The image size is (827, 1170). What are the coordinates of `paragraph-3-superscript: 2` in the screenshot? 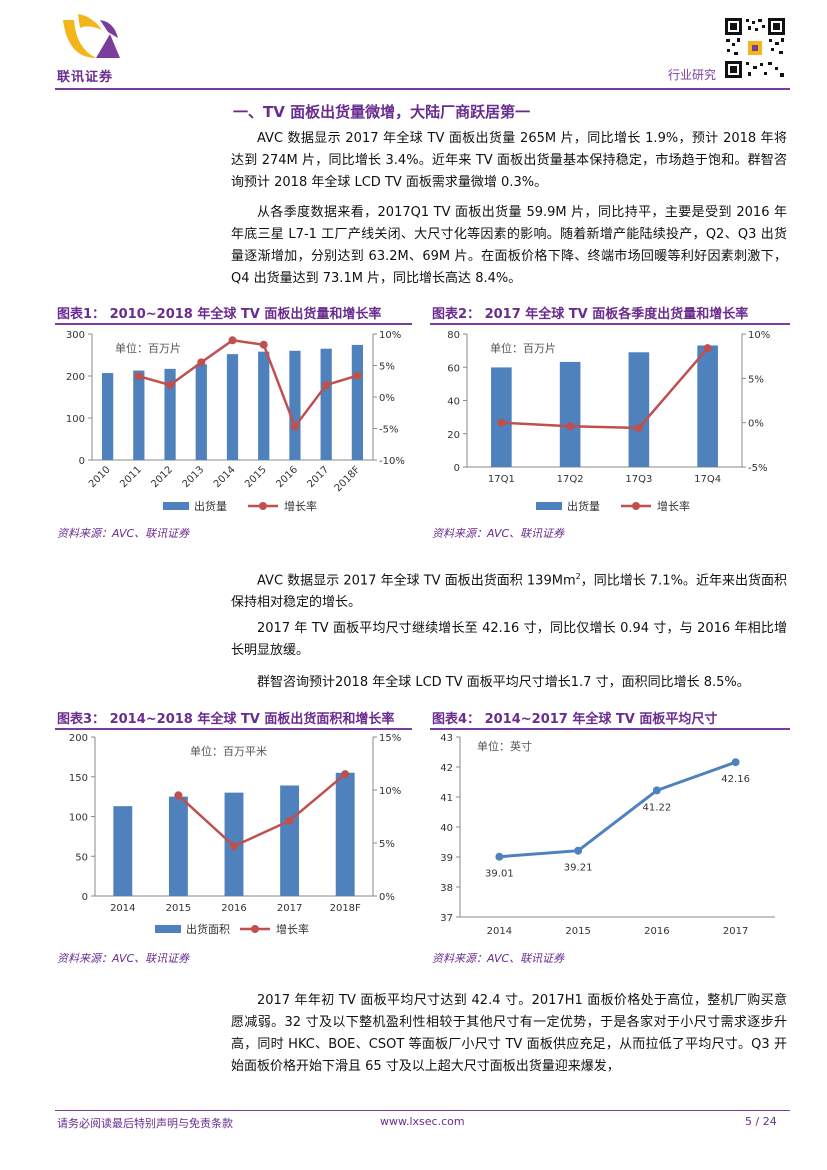 It's located at (578, 576).